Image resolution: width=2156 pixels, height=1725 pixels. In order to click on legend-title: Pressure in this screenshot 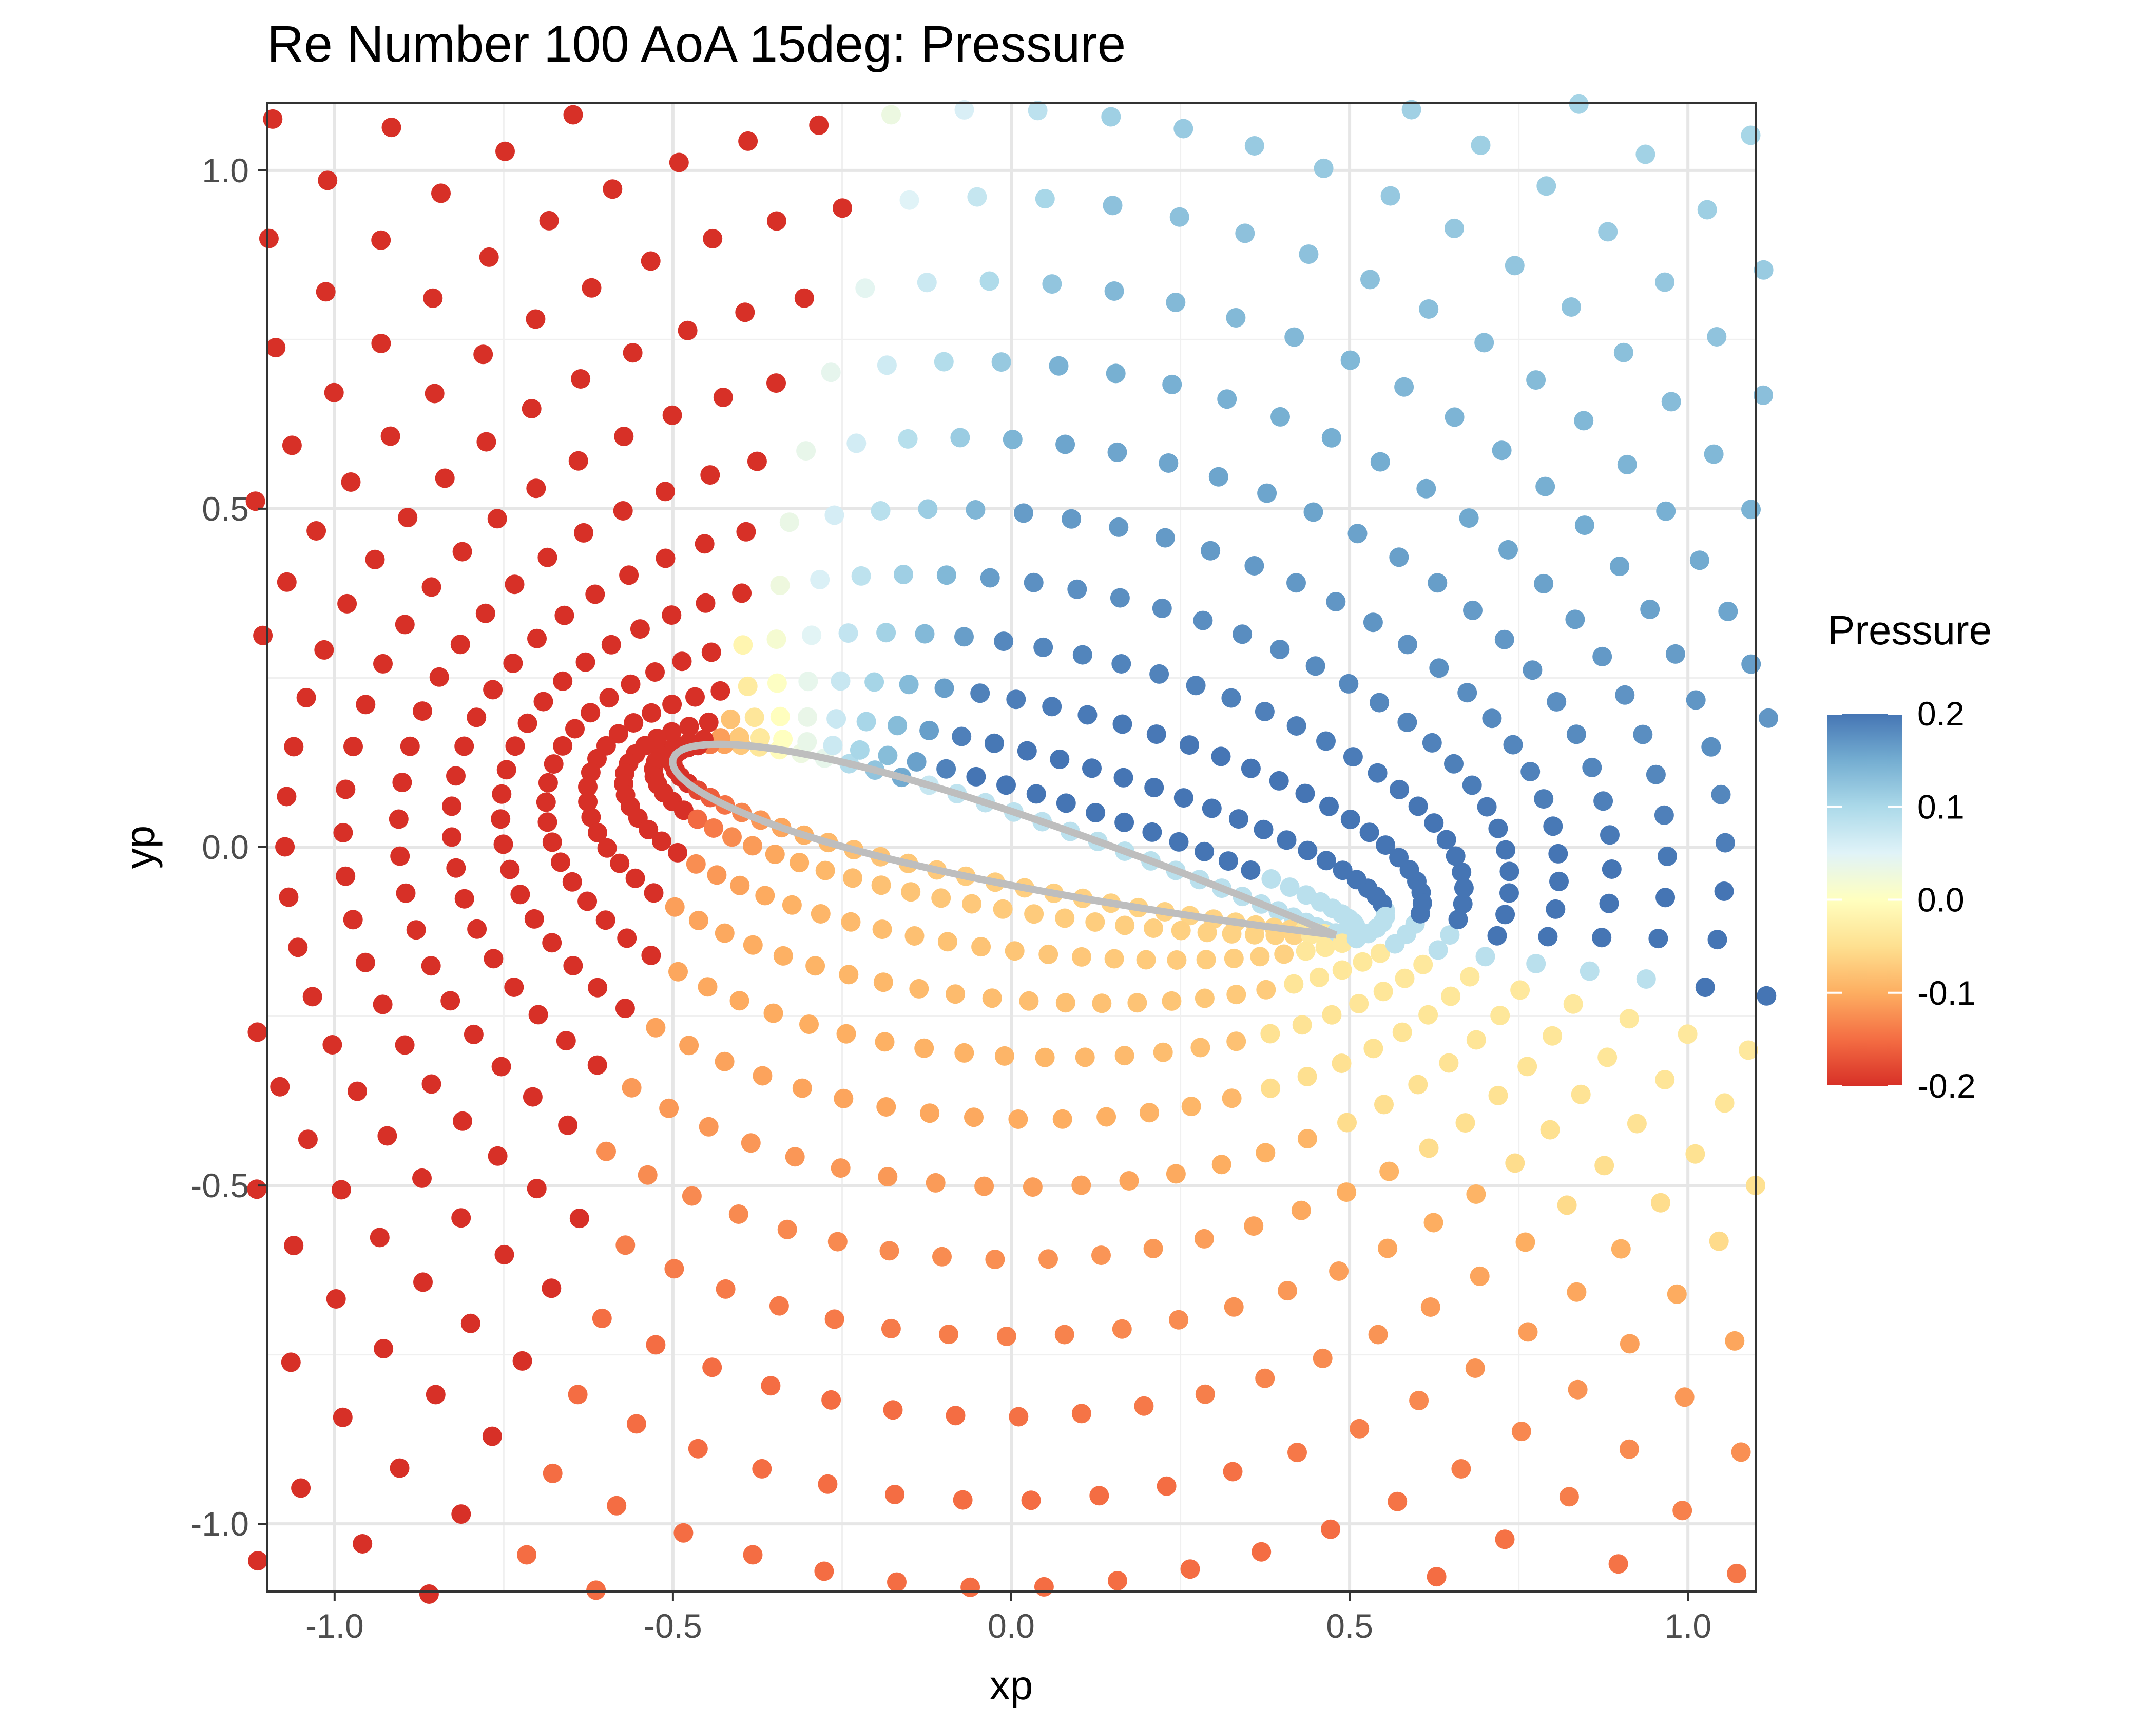, I will do `click(1909, 630)`.